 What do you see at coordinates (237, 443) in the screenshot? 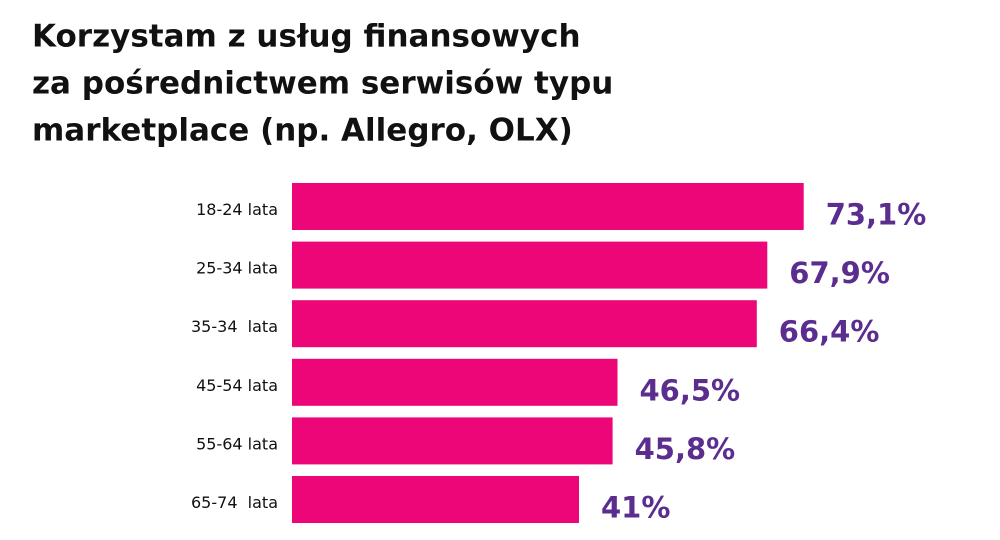
I see `category-label: 55-64 lata` at bounding box center [237, 443].